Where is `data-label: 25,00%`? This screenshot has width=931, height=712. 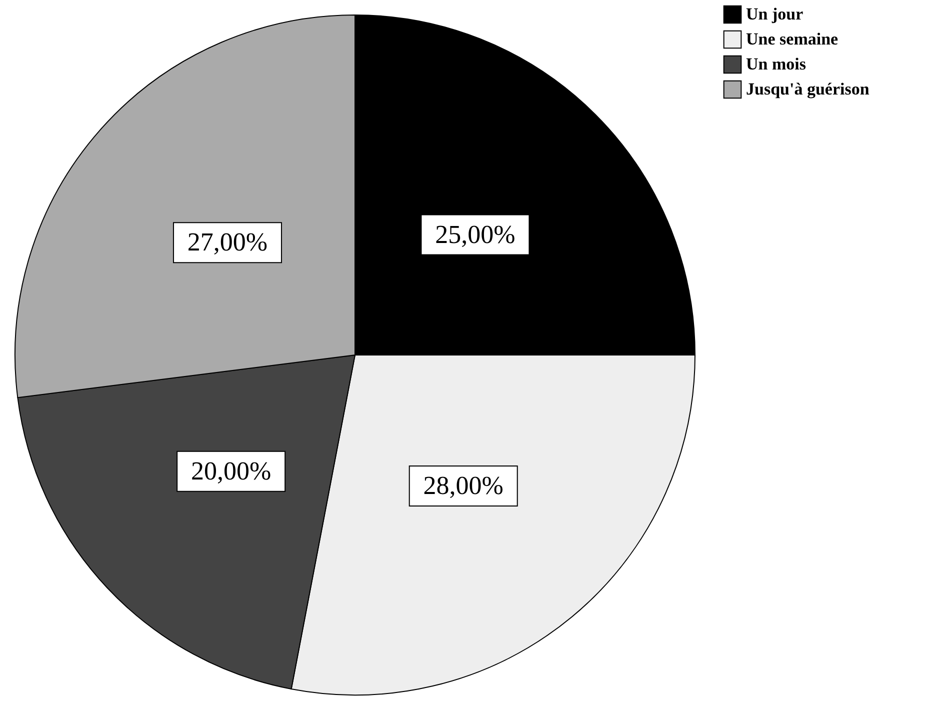 data-label: 25,00% is located at coordinates (475, 234).